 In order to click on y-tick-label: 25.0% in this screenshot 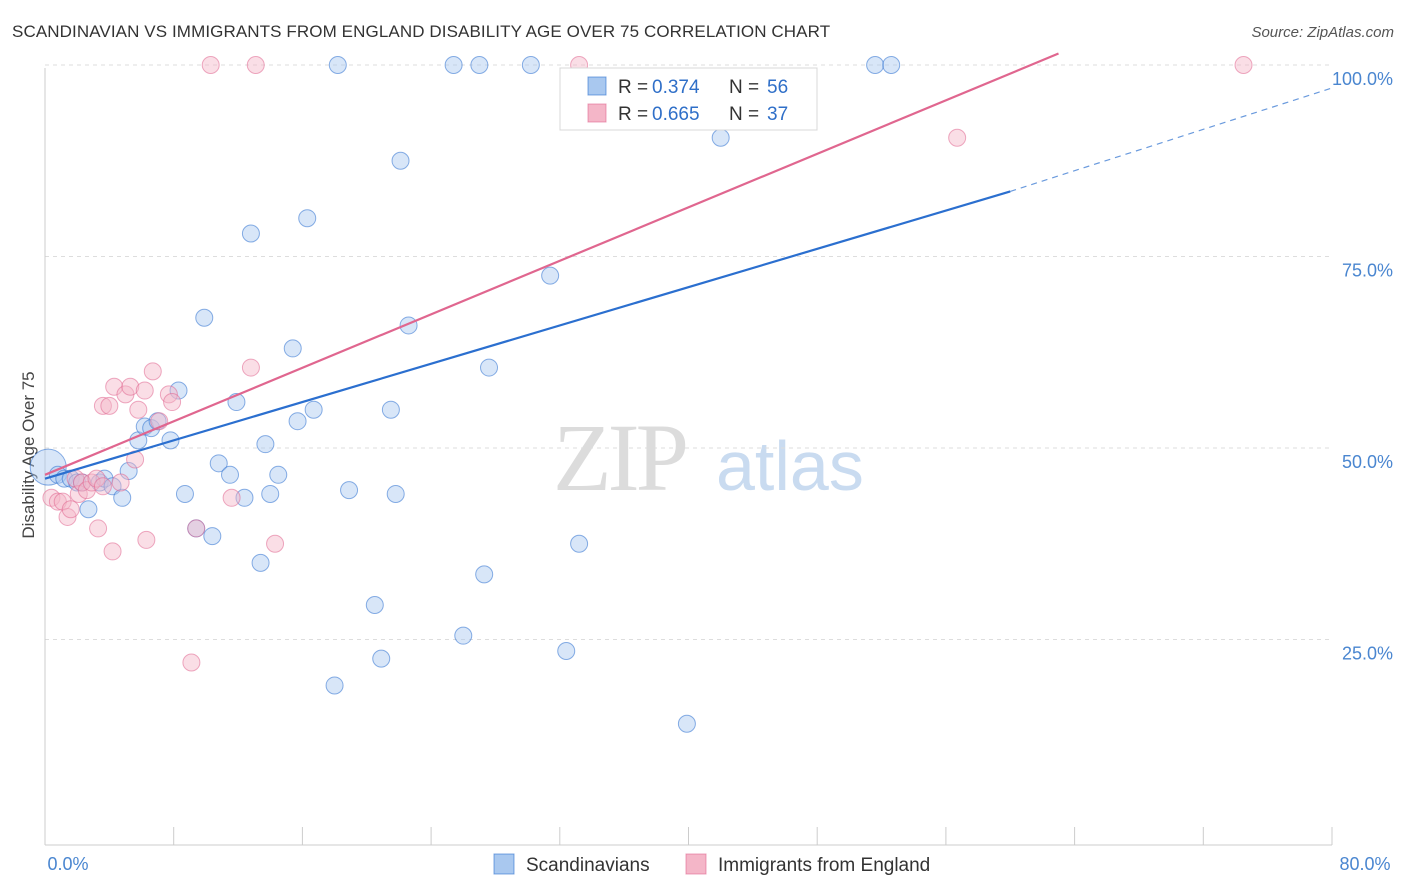, I will do `click(1367, 654)`.